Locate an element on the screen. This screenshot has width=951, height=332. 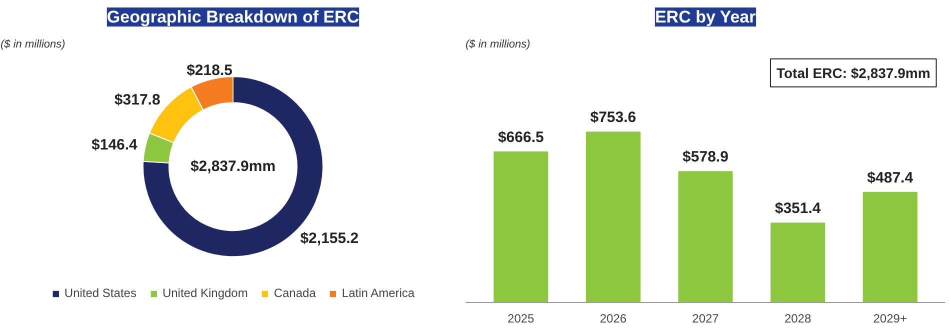
legend-label: United States is located at coordinates (100, 293).